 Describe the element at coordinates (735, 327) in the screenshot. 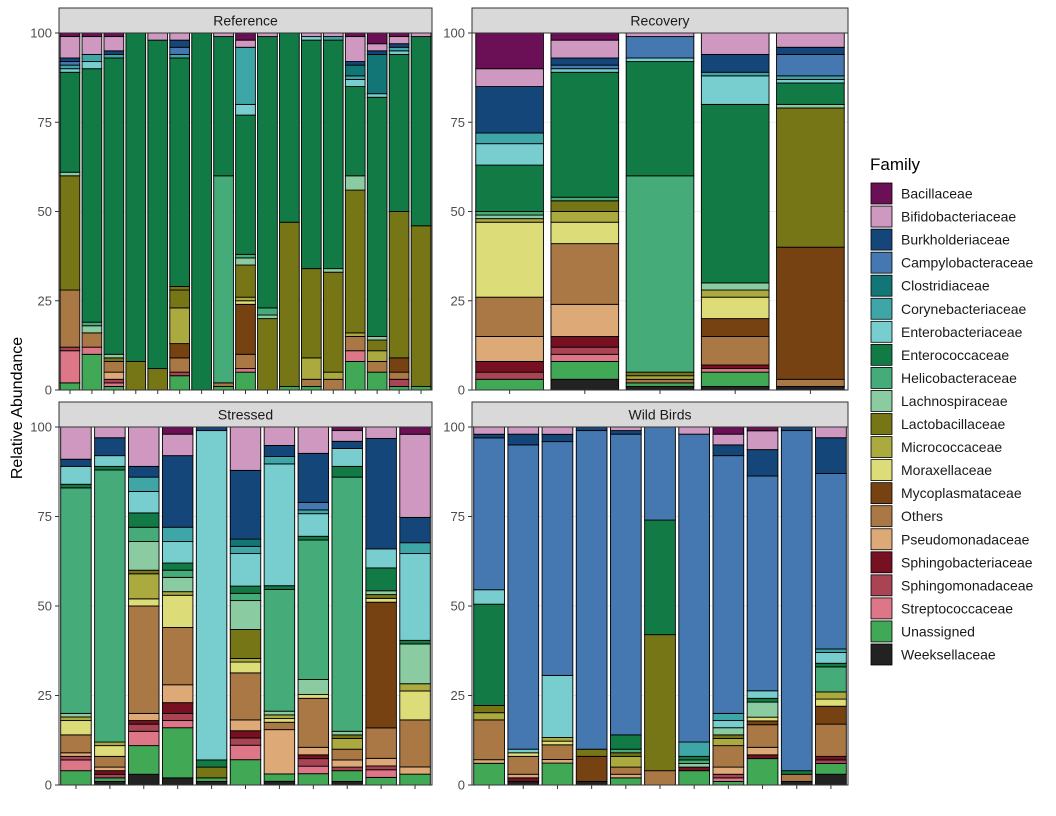

I see `segment-mycoplasmataceae` at that location.